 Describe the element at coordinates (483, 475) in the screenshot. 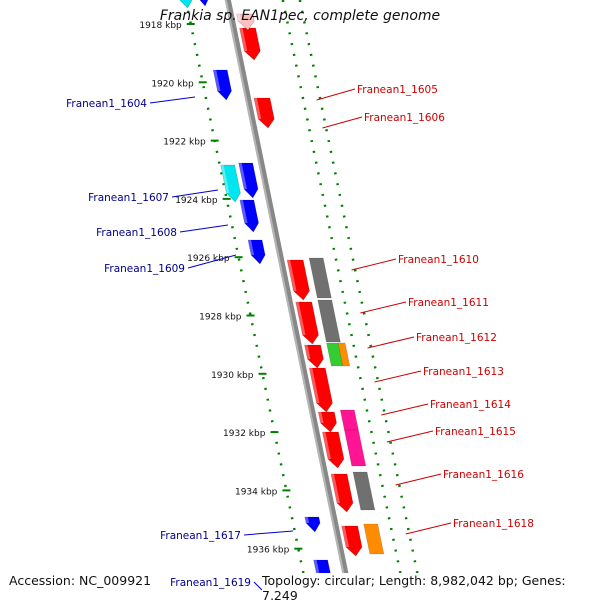

I see `gene-label-Franean1_1616: Franean1_1616` at that location.